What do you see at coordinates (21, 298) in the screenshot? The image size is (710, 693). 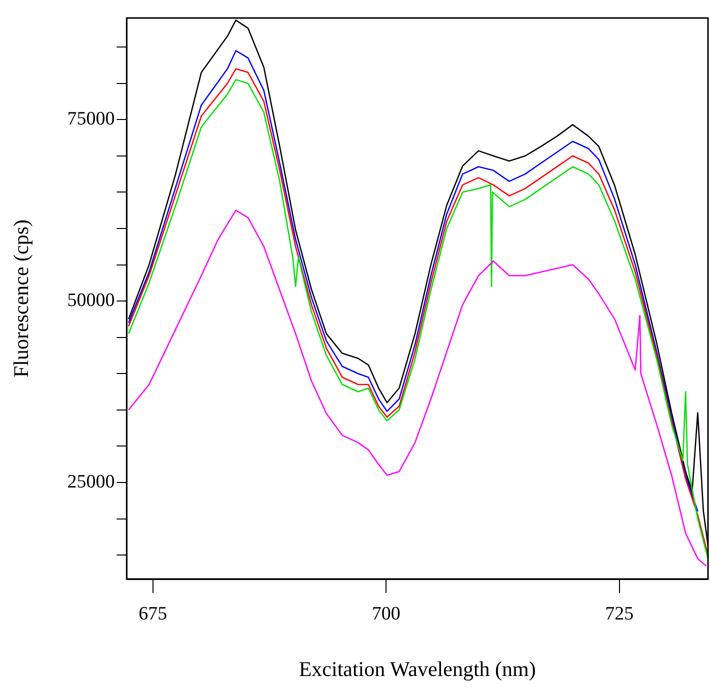 I see `y-axis-title: Fluorescence (cps)` at bounding box center [21, 298].